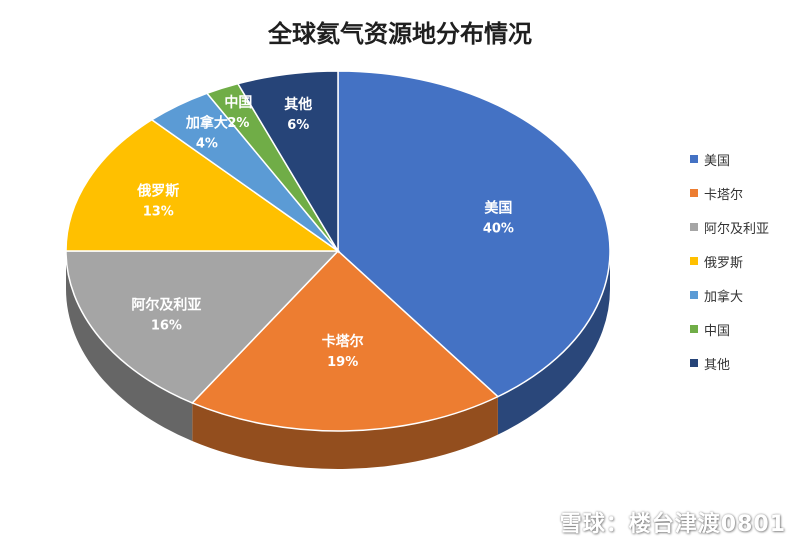 The width and height of the screenshot is (800, 546). I want to click on legend-item-3: 阿尔及利亚, so click(745, 227).